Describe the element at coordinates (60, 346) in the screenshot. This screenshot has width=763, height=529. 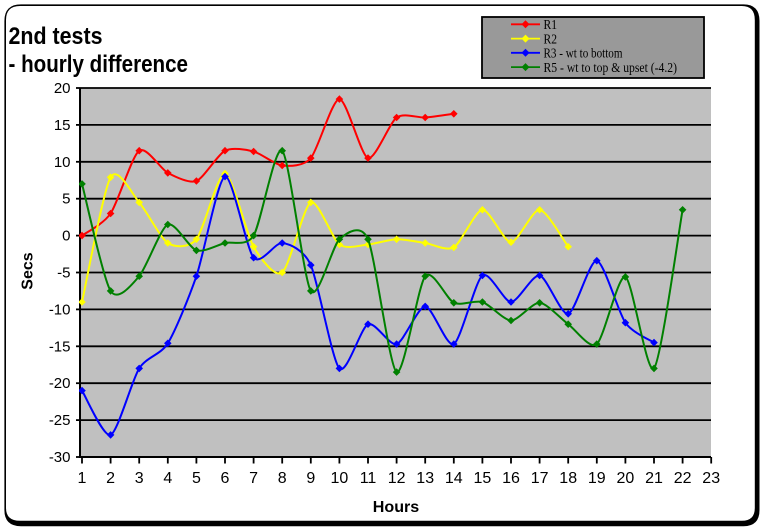
I see `svg-text: -15` at that location.